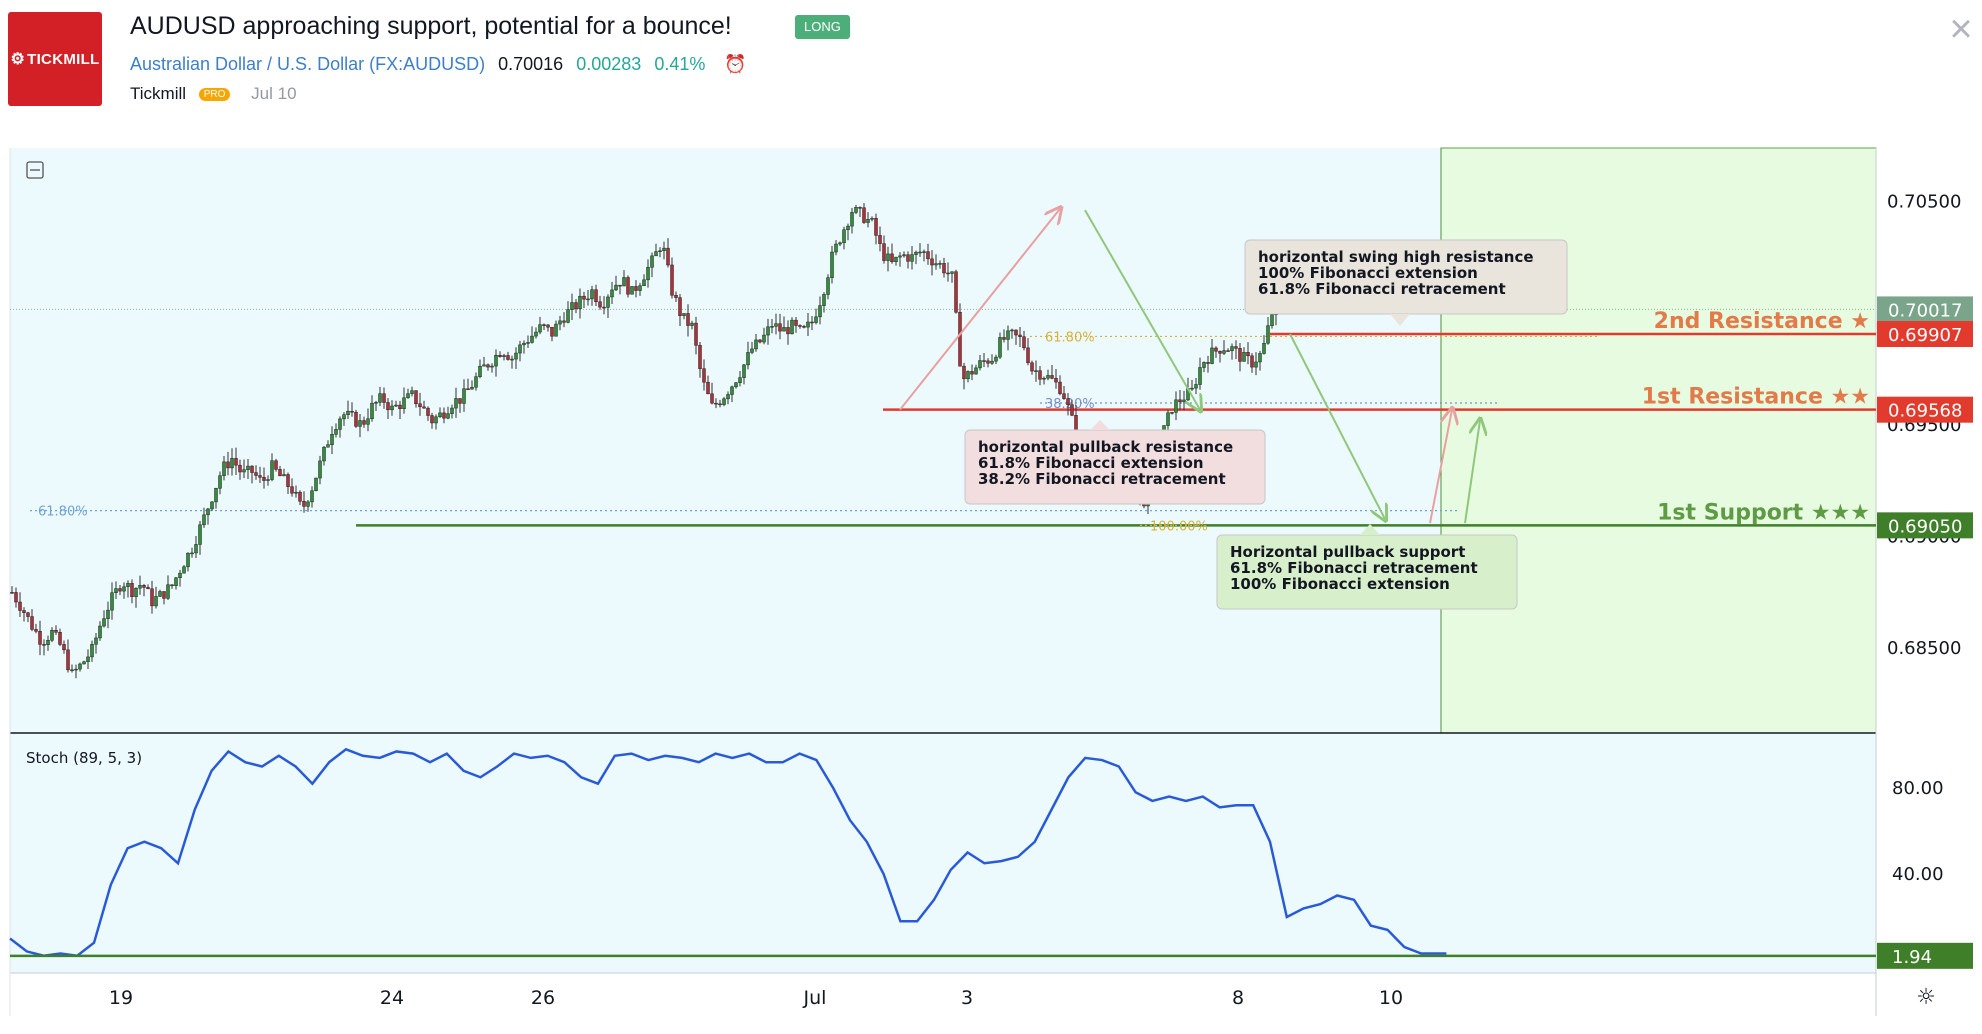  I want to click on annotation-box, so click(1115, 467).